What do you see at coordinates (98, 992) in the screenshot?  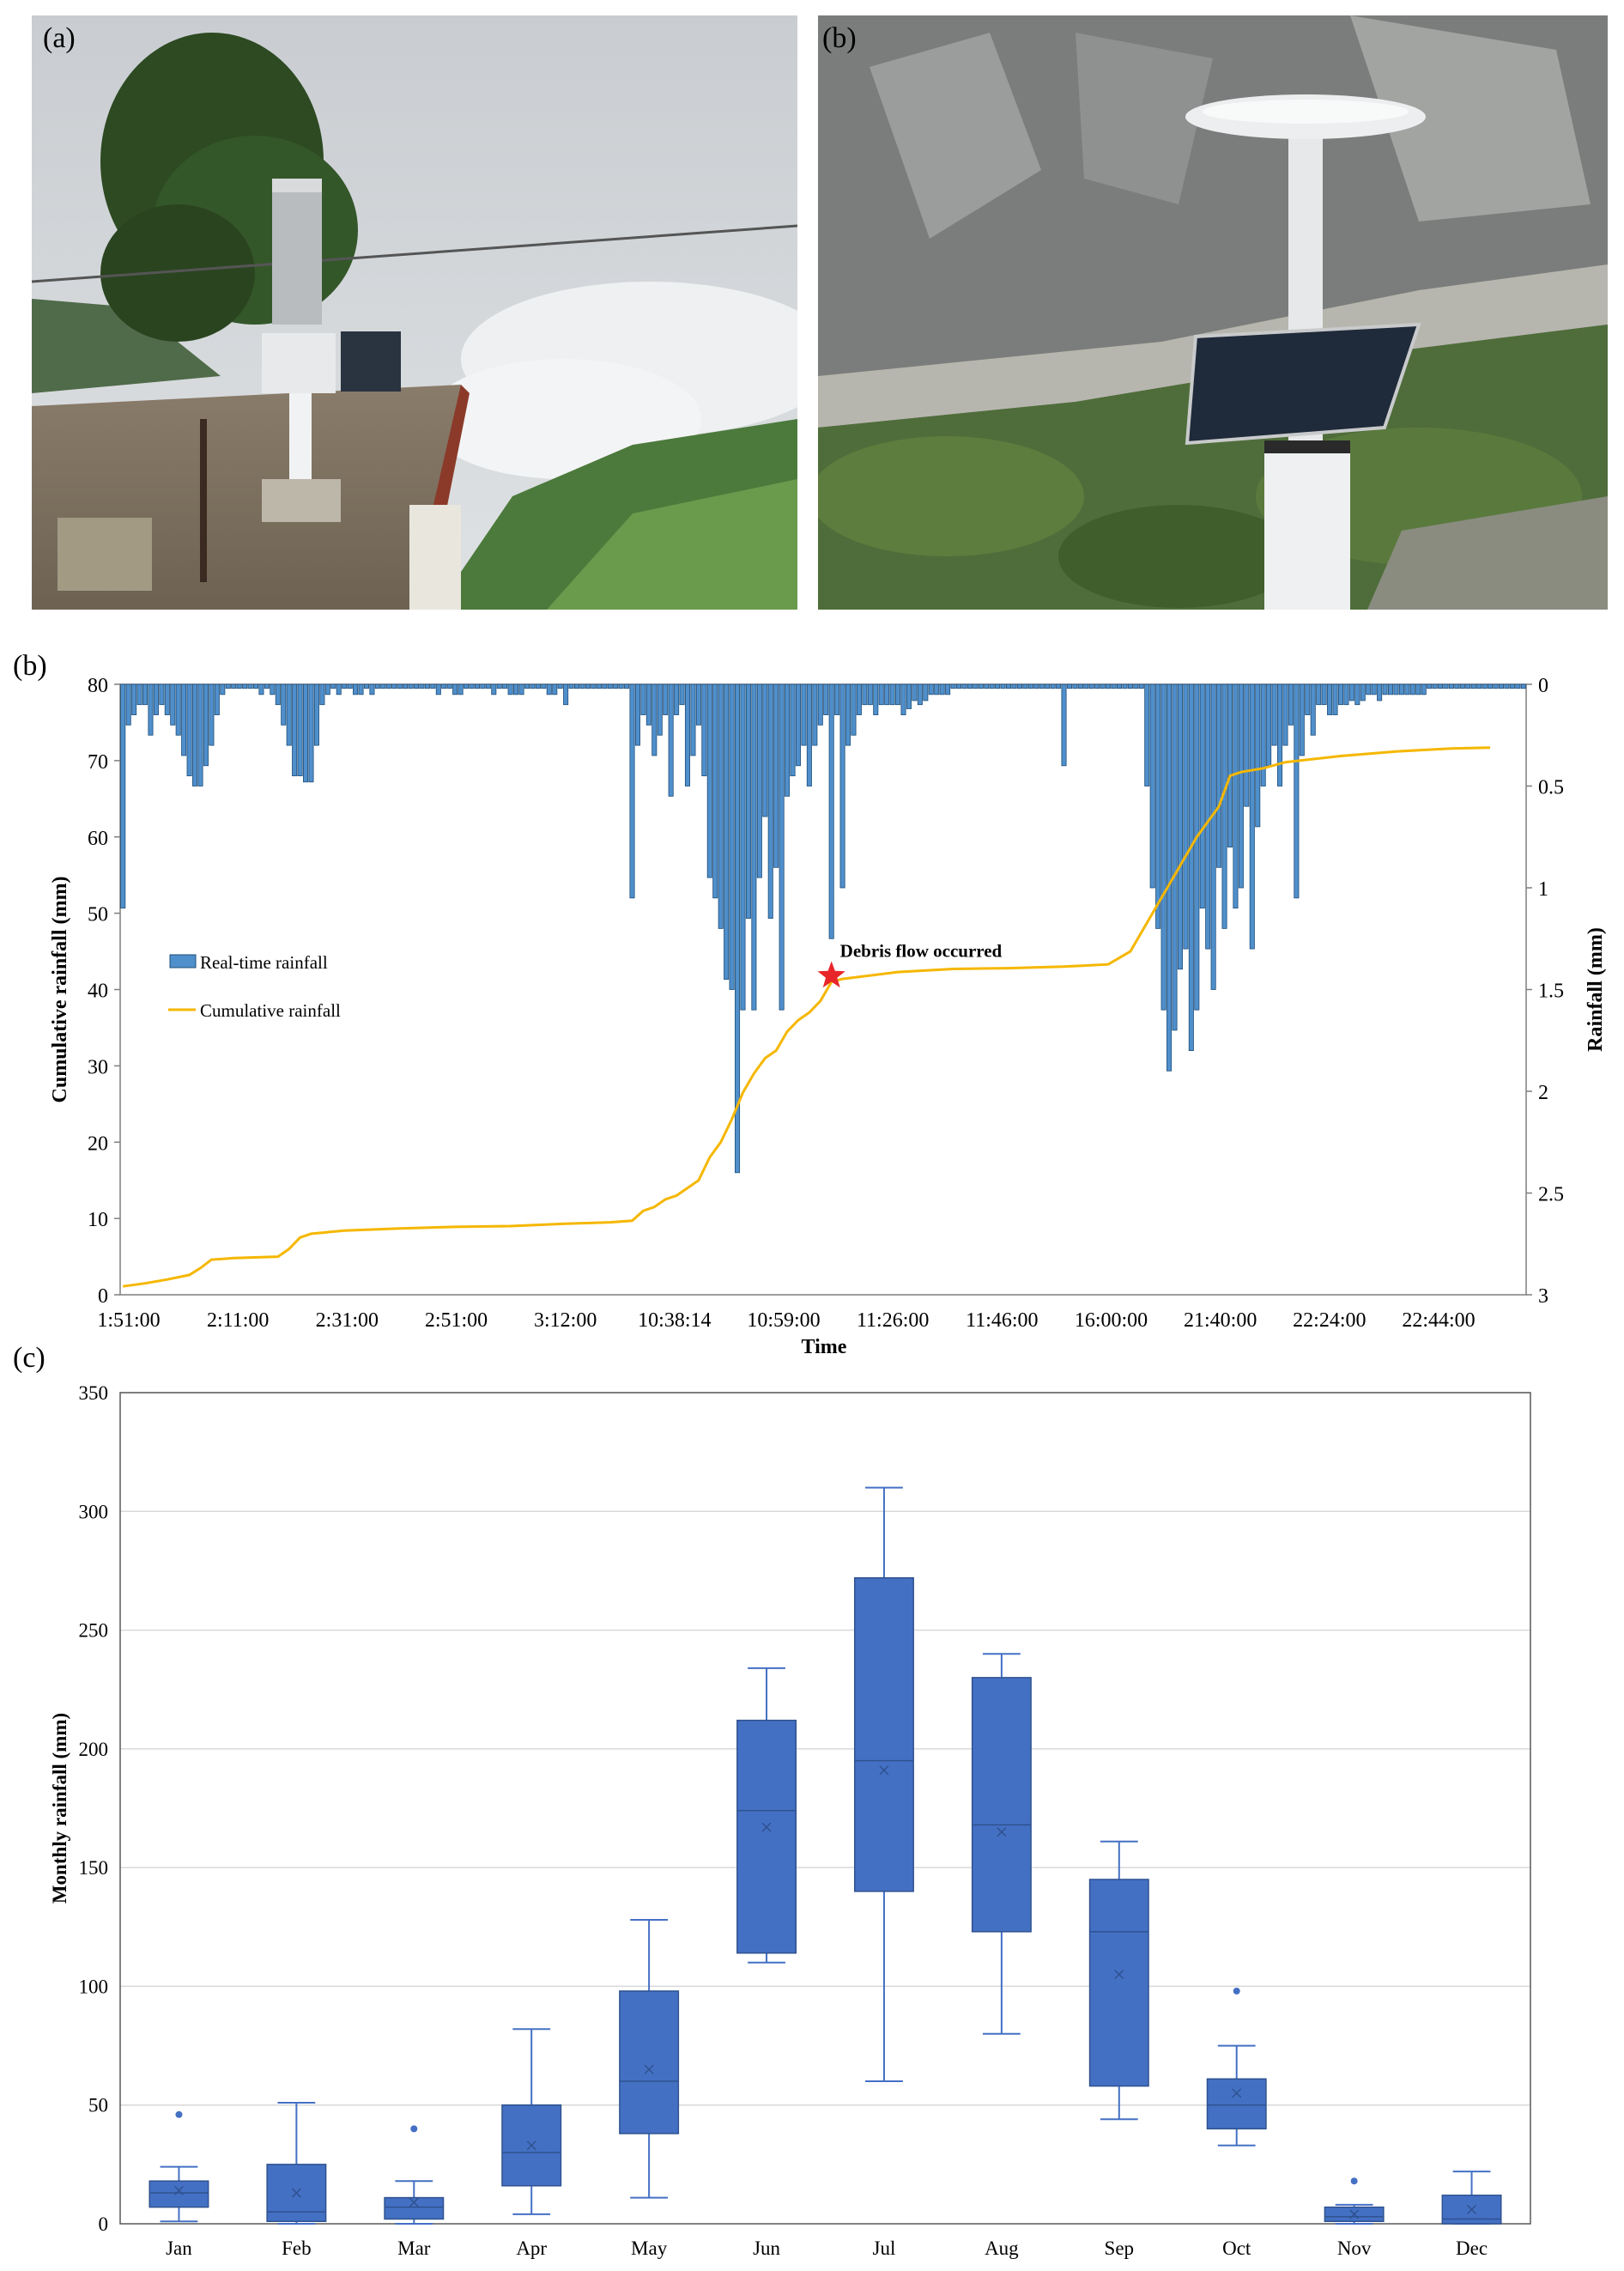 I see `left-tick-label: 40` at bounding box center [98, 992].